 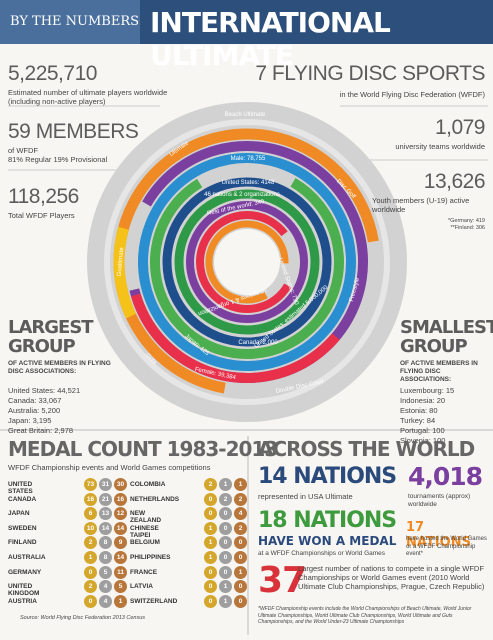 What do you see at coordinates (460, 127) in the screenshot?
I see `stat-value: 1,079` at bounding box center [460, 127].